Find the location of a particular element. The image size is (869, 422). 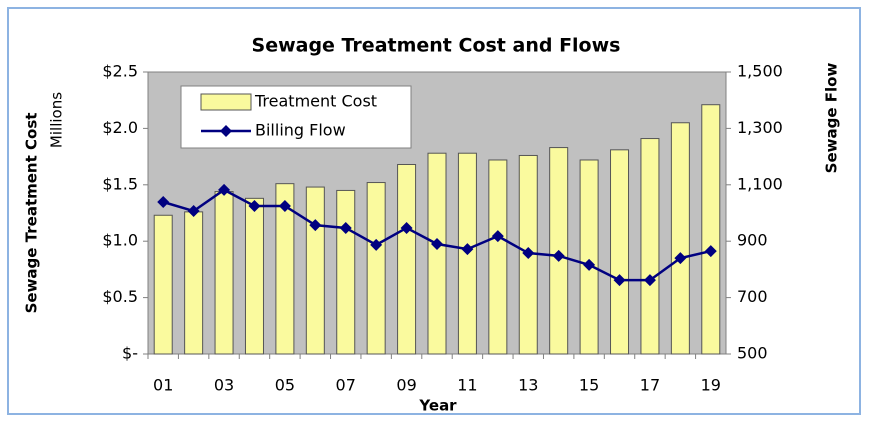

y2-tick-label: 900 is located at coordinates (752, 240).